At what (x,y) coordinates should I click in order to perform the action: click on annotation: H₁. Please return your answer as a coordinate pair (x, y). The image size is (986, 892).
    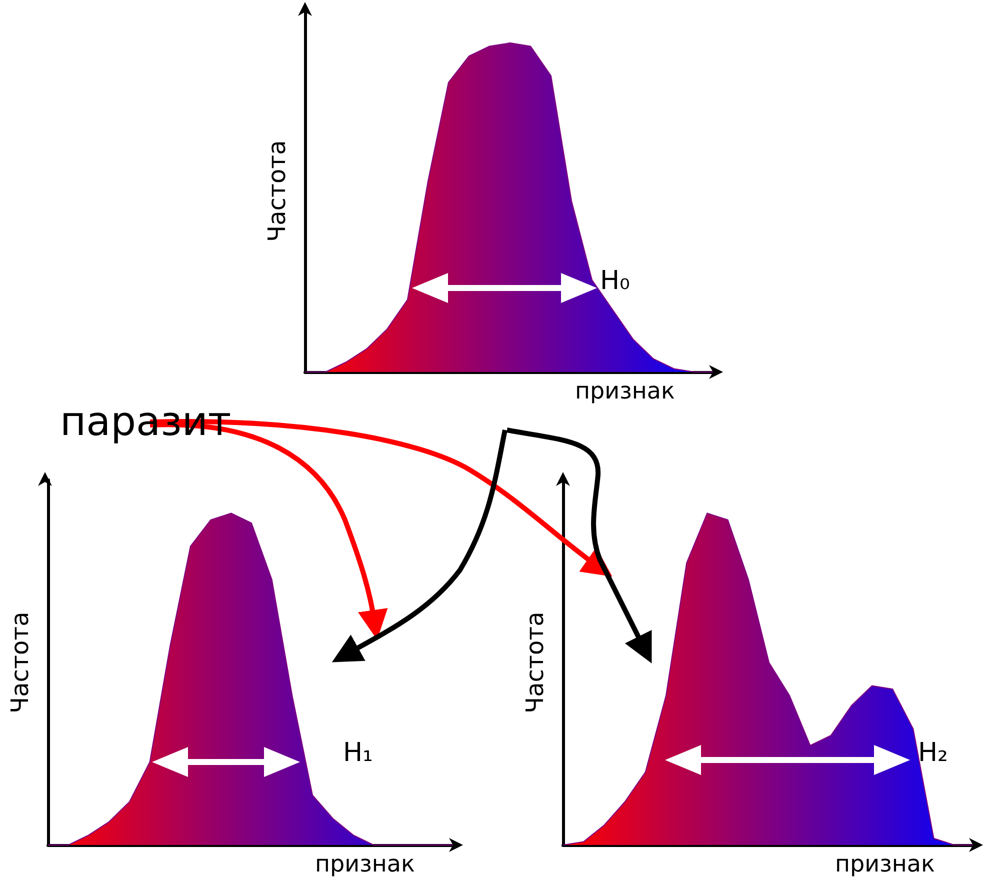
    Looking at the image, I should click on (358, 753).